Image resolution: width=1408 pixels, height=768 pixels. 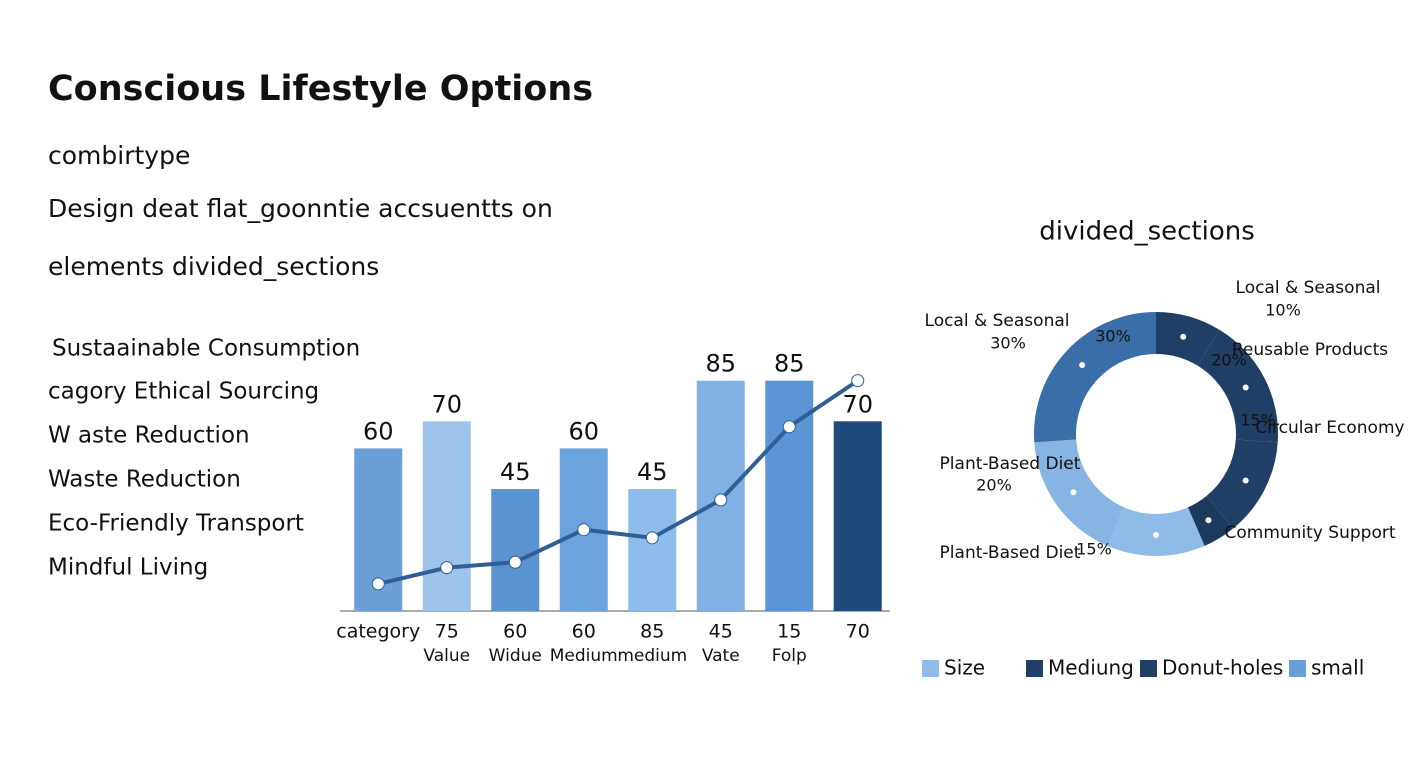 I want to click on list-item: W aste Reduction, so click(x=149, y=436).